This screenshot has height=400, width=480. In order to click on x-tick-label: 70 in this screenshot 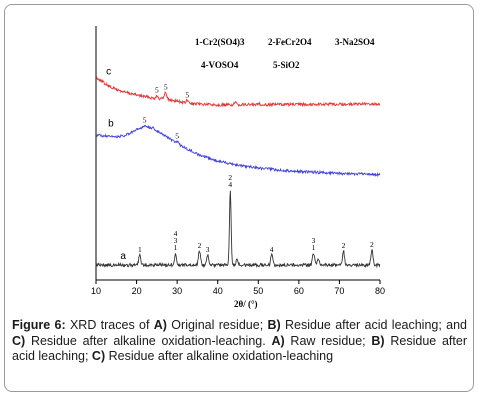, I will do `click(339, 291)`.